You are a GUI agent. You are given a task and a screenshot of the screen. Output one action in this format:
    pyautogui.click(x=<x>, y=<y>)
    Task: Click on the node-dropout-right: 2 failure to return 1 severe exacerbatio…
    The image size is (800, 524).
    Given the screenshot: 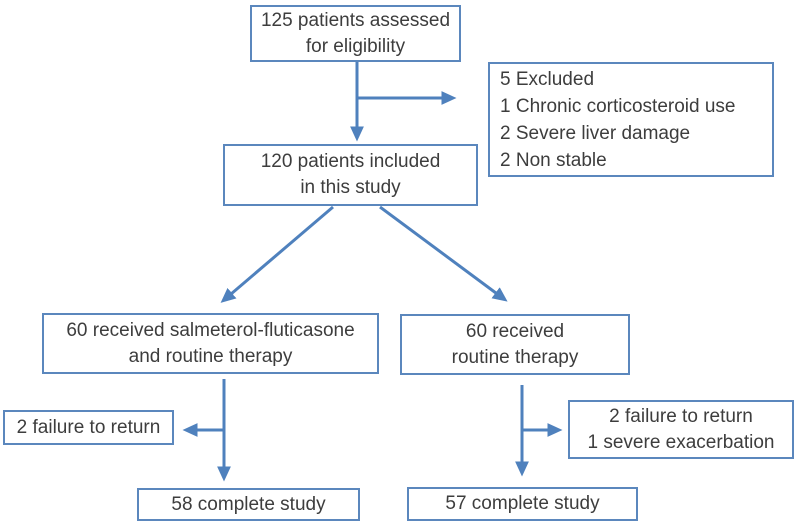 What is the action you would take?
    pyautogui.click(x=681, y=429)
    